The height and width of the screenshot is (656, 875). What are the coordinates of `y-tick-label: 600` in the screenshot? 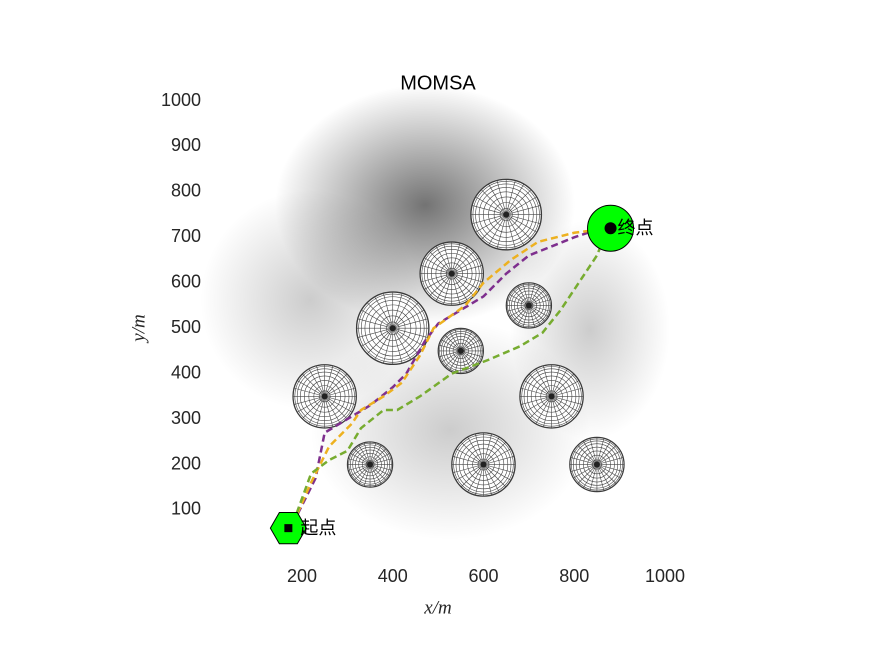 It's located at (186, 282).